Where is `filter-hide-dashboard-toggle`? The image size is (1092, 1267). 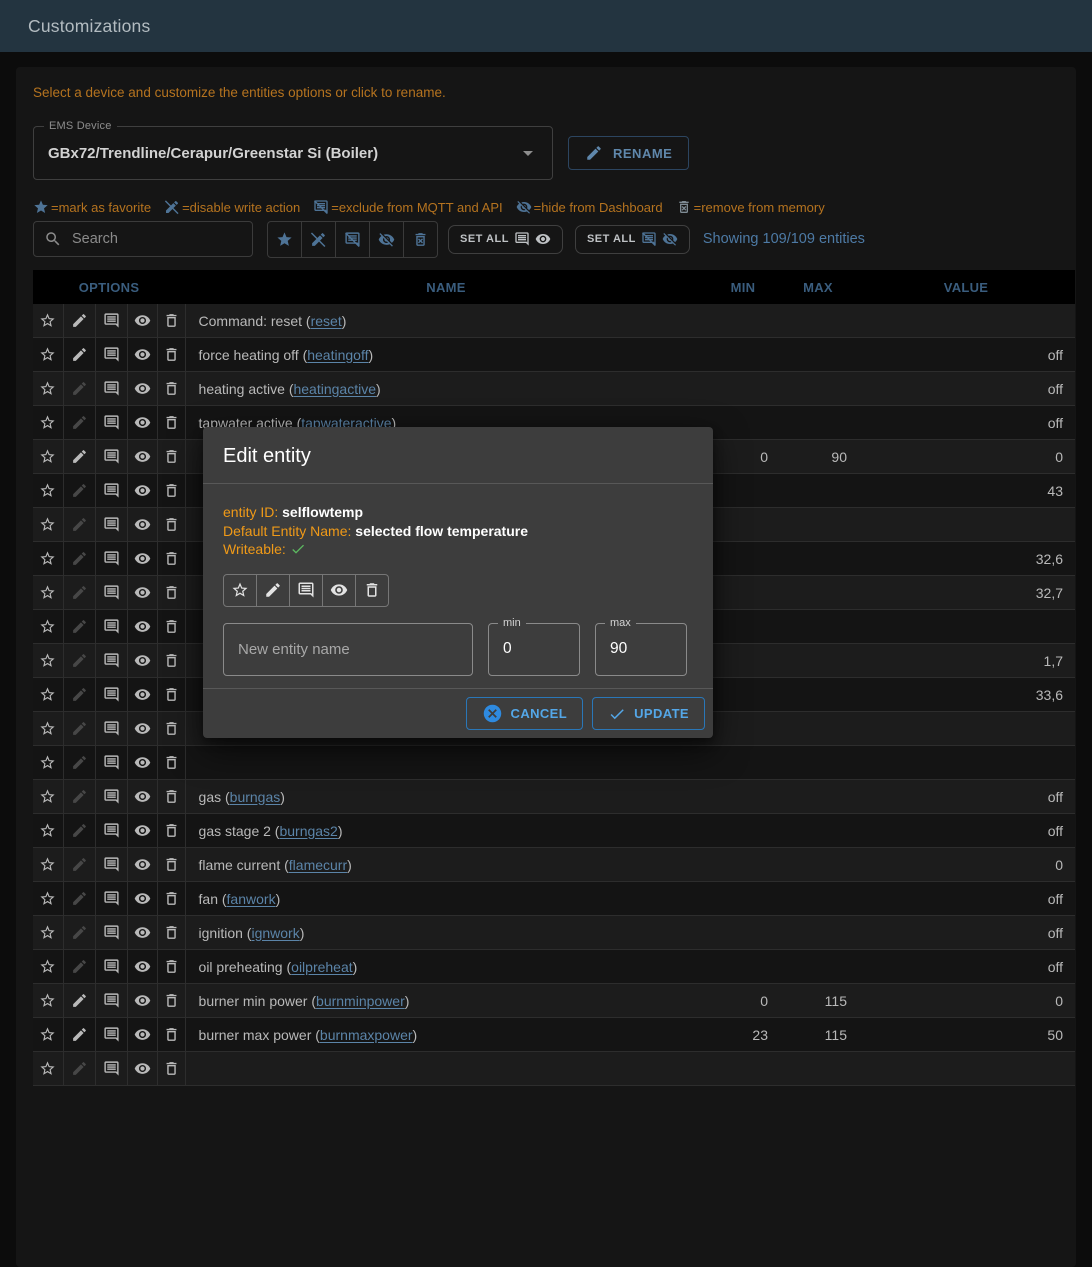 filter-hide-dashboard-toggle is located at coordinates (386, 239).